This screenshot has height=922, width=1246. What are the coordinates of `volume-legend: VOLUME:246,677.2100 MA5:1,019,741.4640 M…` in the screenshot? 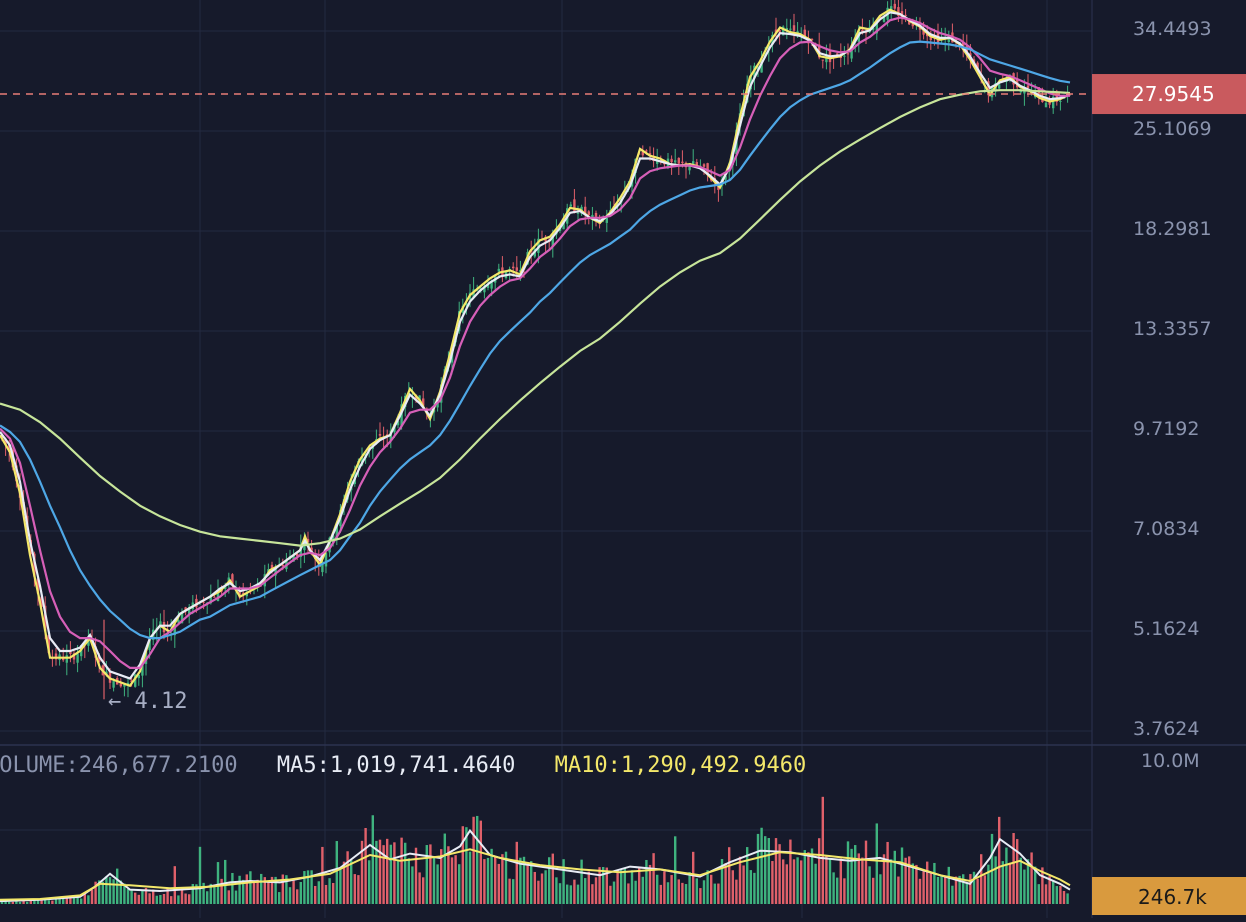 It's located at (403, 765).